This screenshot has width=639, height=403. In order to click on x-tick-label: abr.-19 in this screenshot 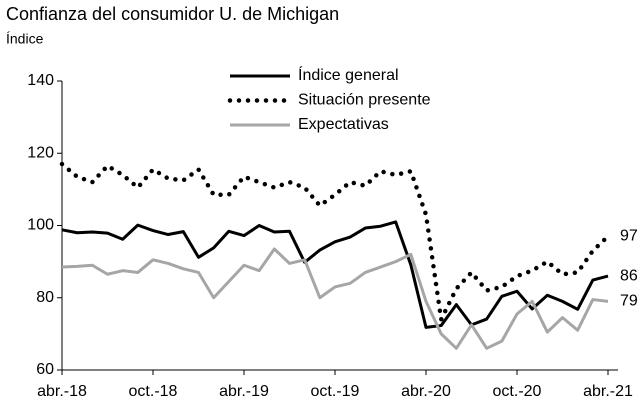, I will do `click(244, 391)`.